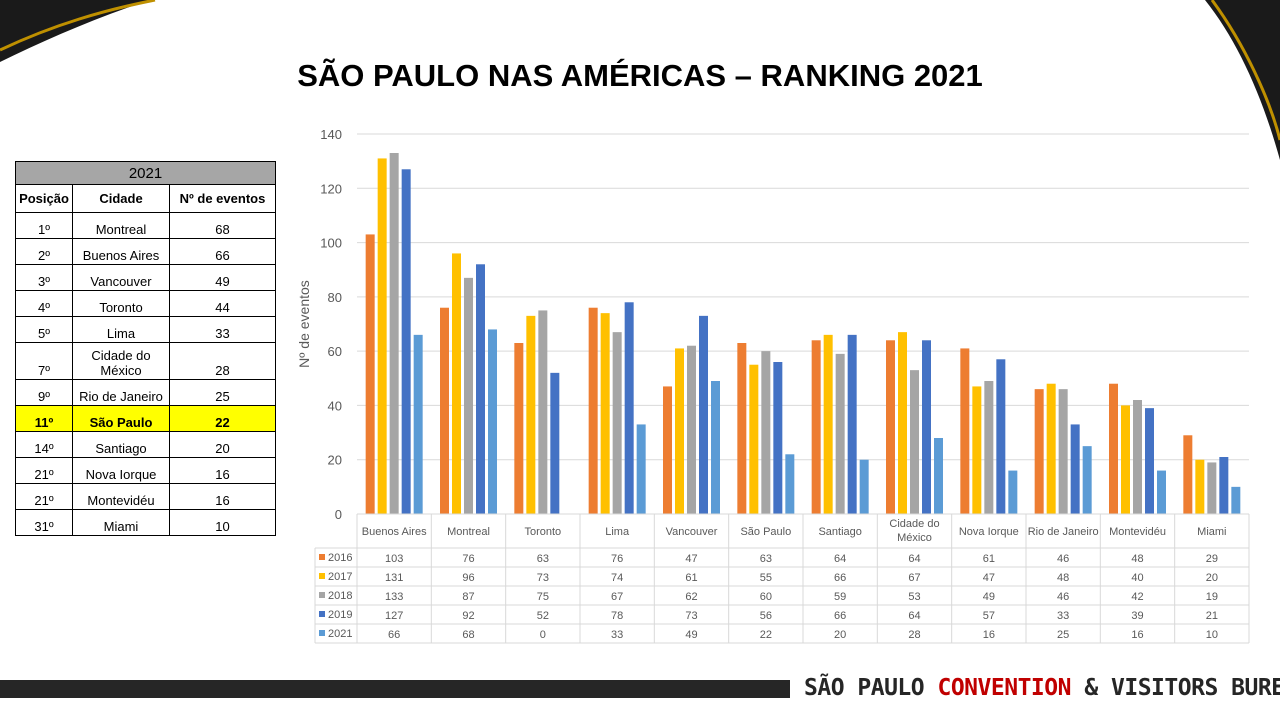  I want to click on legend-key-2021, so click(322, 633).